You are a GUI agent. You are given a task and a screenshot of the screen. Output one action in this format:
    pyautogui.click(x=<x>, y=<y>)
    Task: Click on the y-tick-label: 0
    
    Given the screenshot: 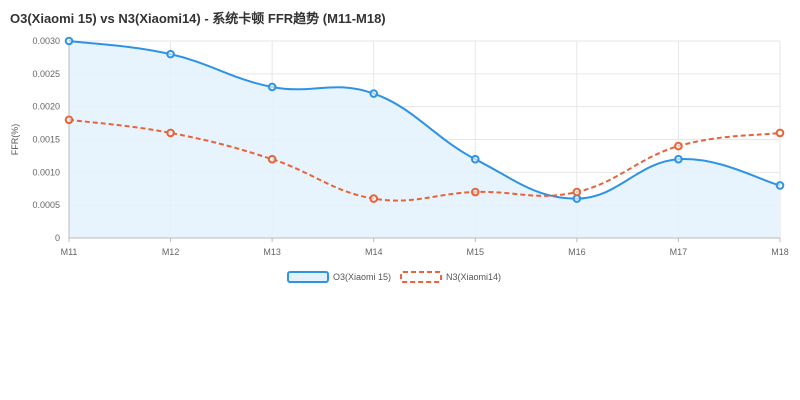 What is the action you would take?
    pyautogui.click(x=57, y=238)
    